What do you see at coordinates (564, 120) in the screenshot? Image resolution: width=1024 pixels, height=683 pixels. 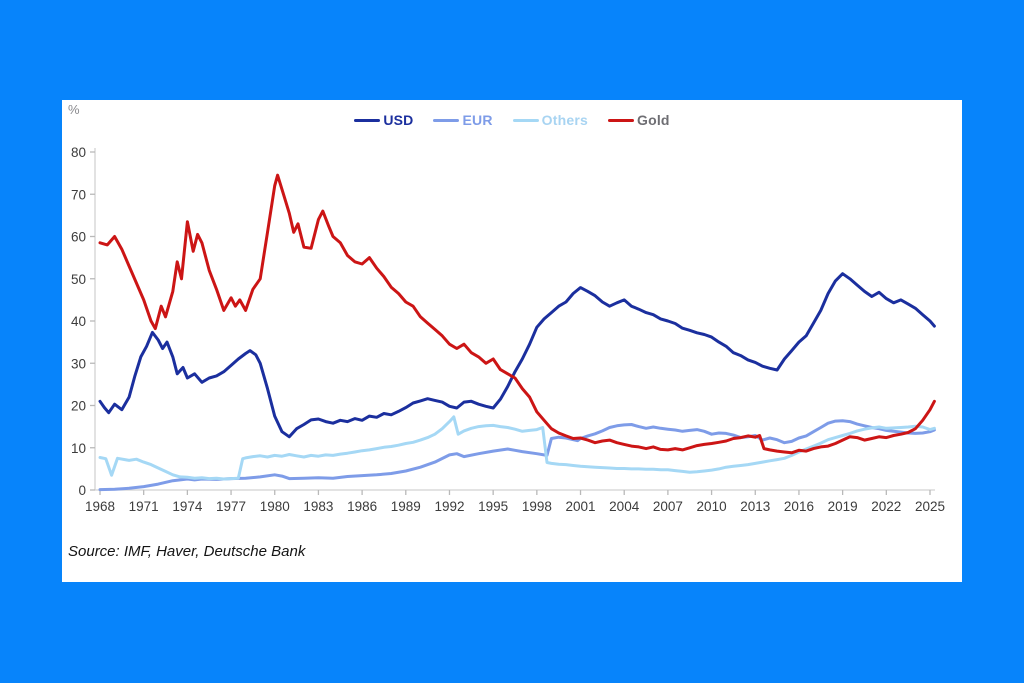 I see `legend-label: Others` at bounding box center [564, 120].